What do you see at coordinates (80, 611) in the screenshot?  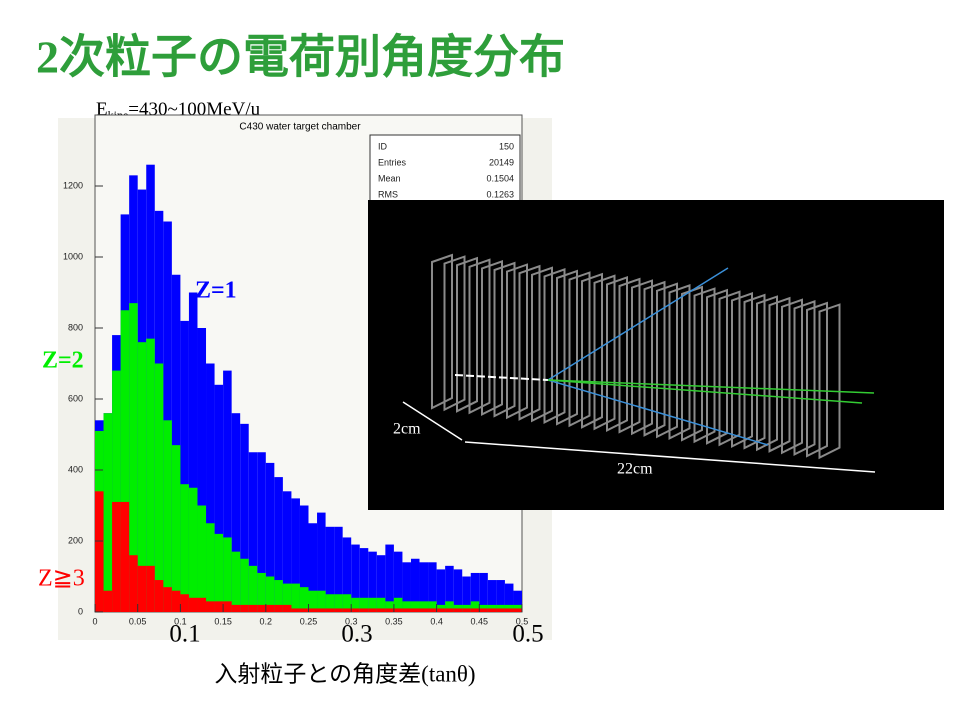 I see `y-tick-label: 0` at bounding box center [80, 611].